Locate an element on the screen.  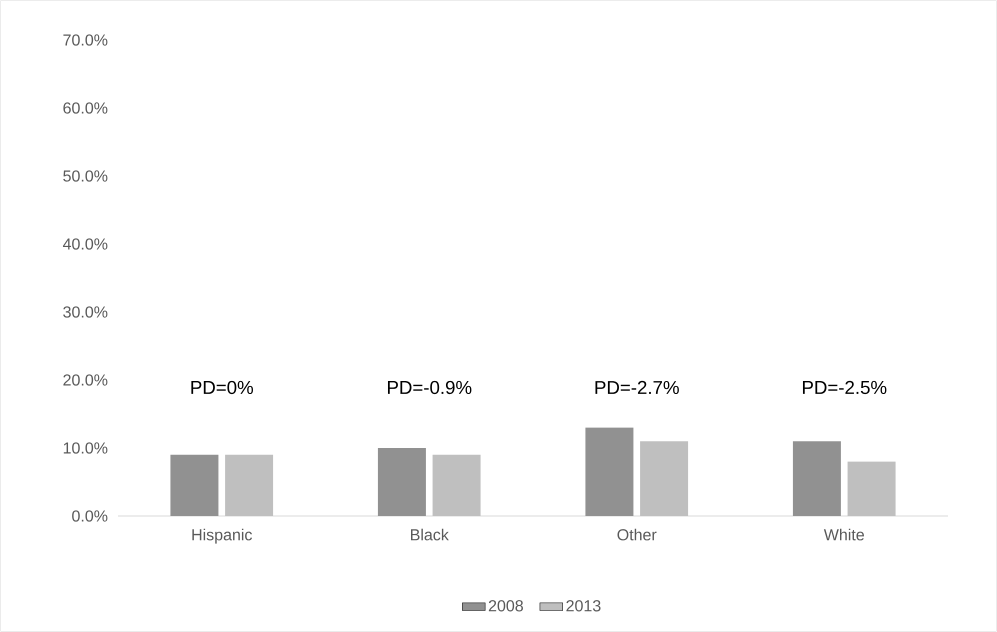
y-tick-label: 40.0% is located at coordinates (85, 244).